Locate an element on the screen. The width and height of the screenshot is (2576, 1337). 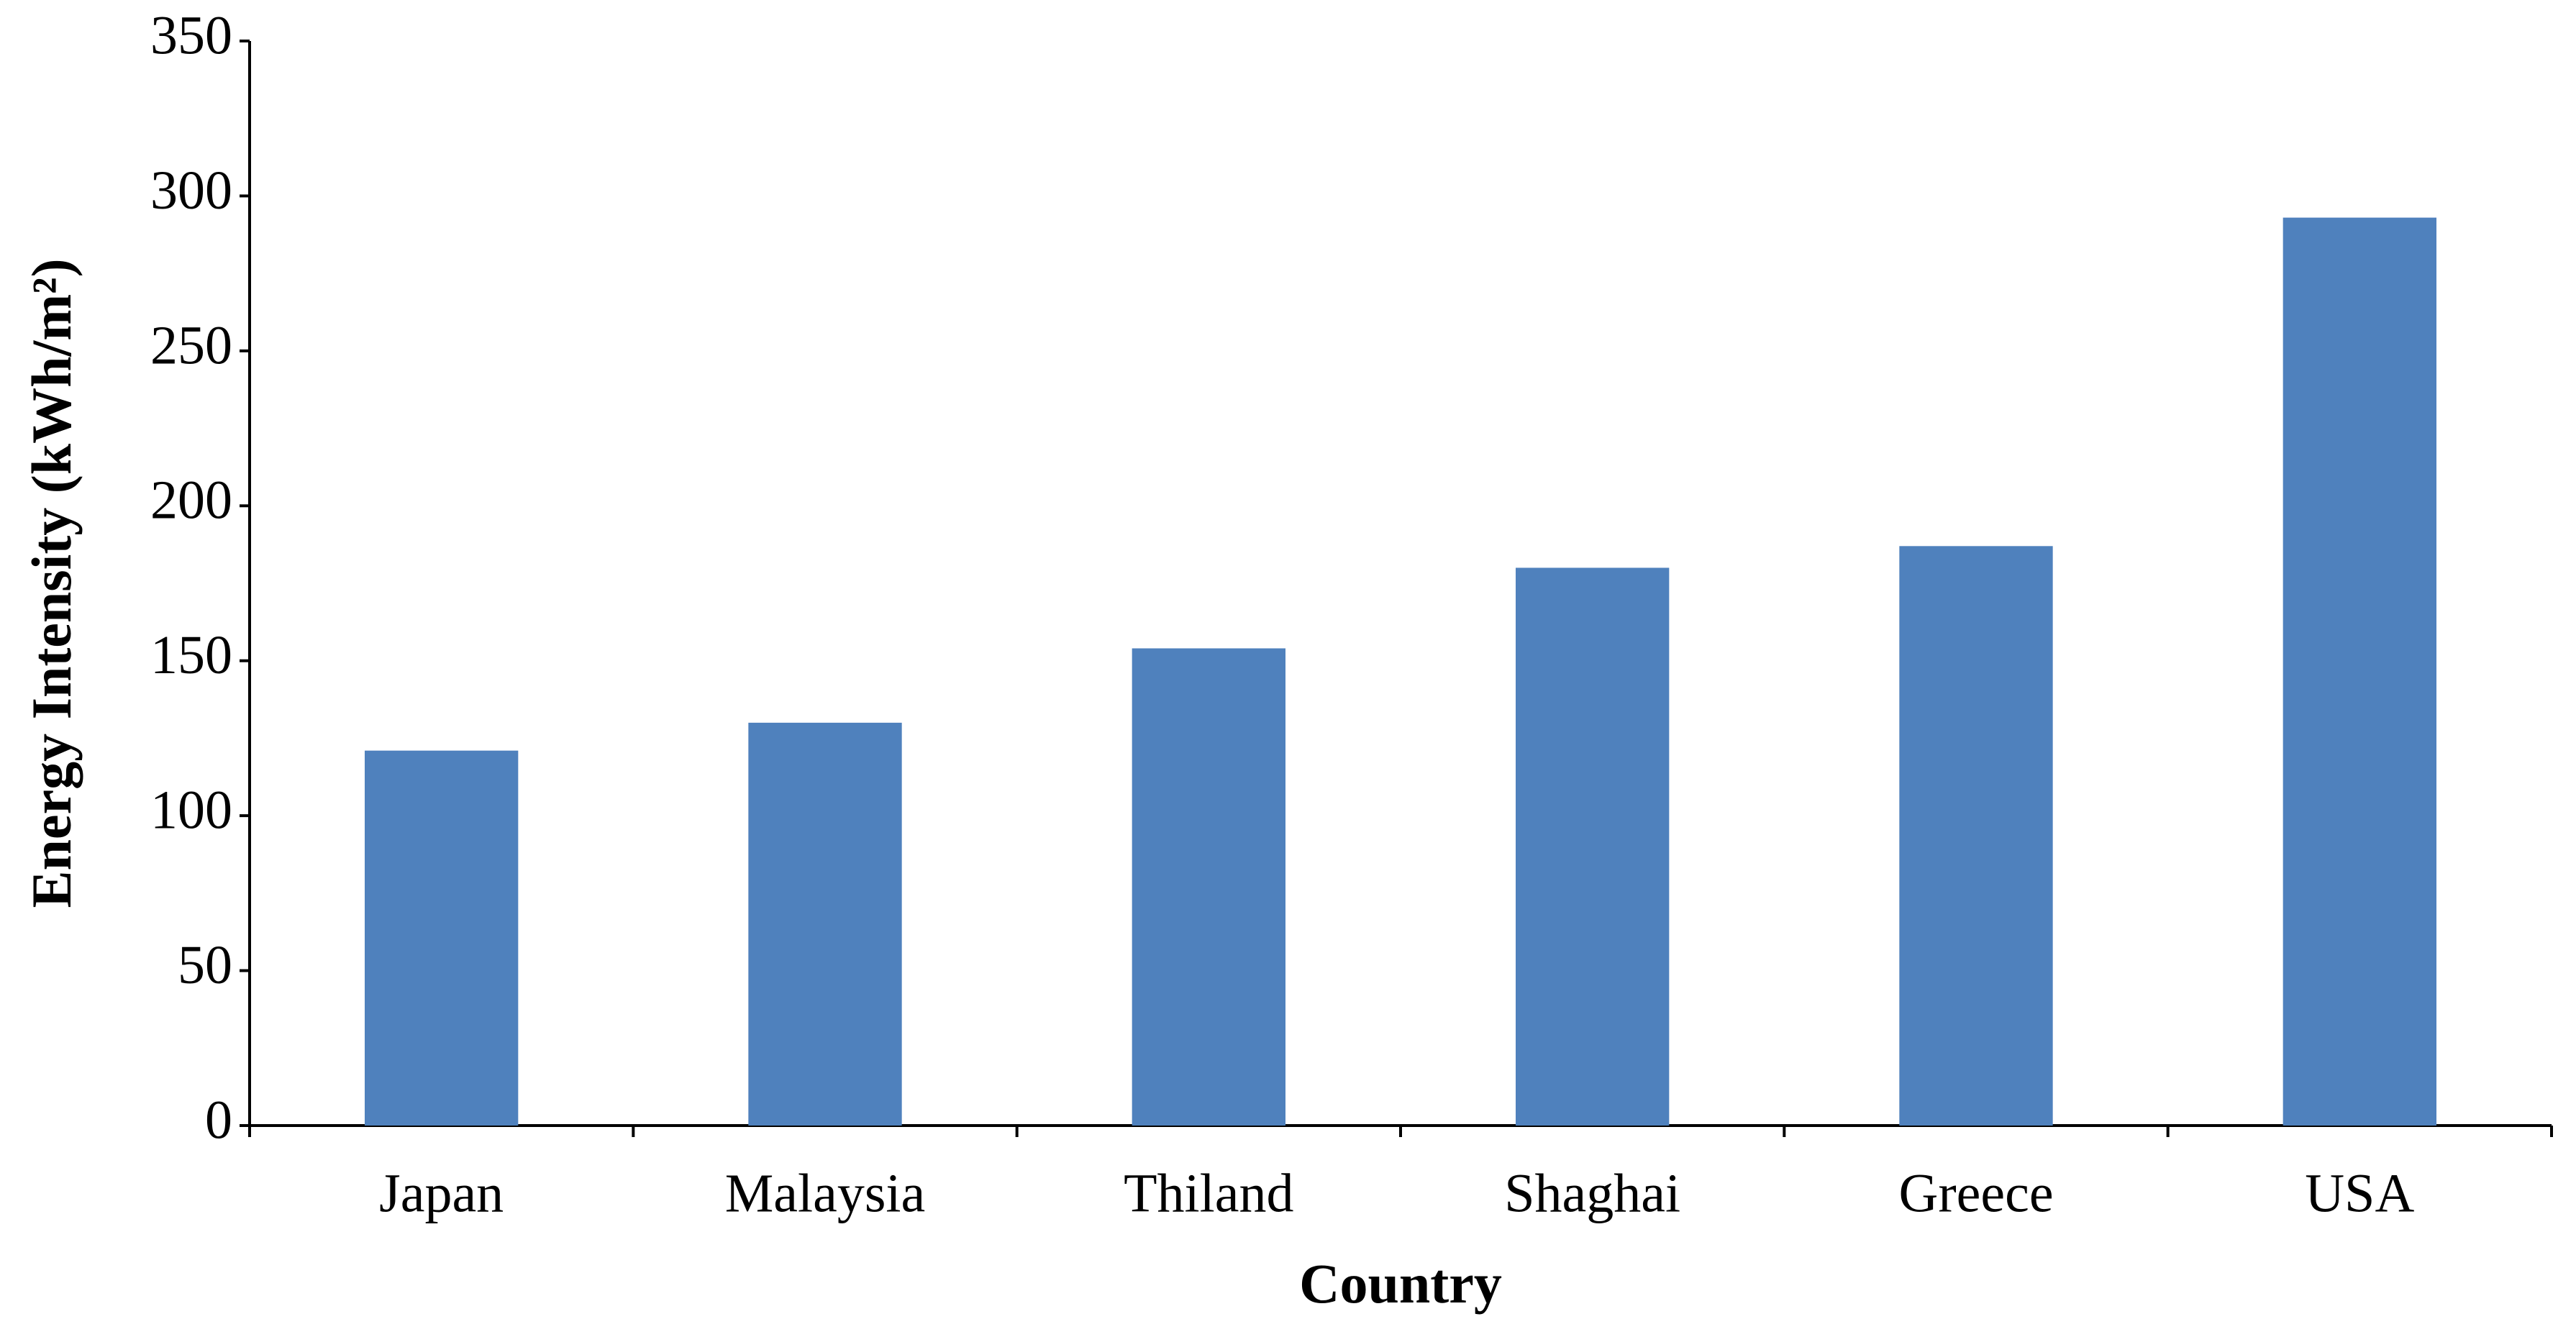
y-tick-label: 250 is located at coordinates (191, 345).